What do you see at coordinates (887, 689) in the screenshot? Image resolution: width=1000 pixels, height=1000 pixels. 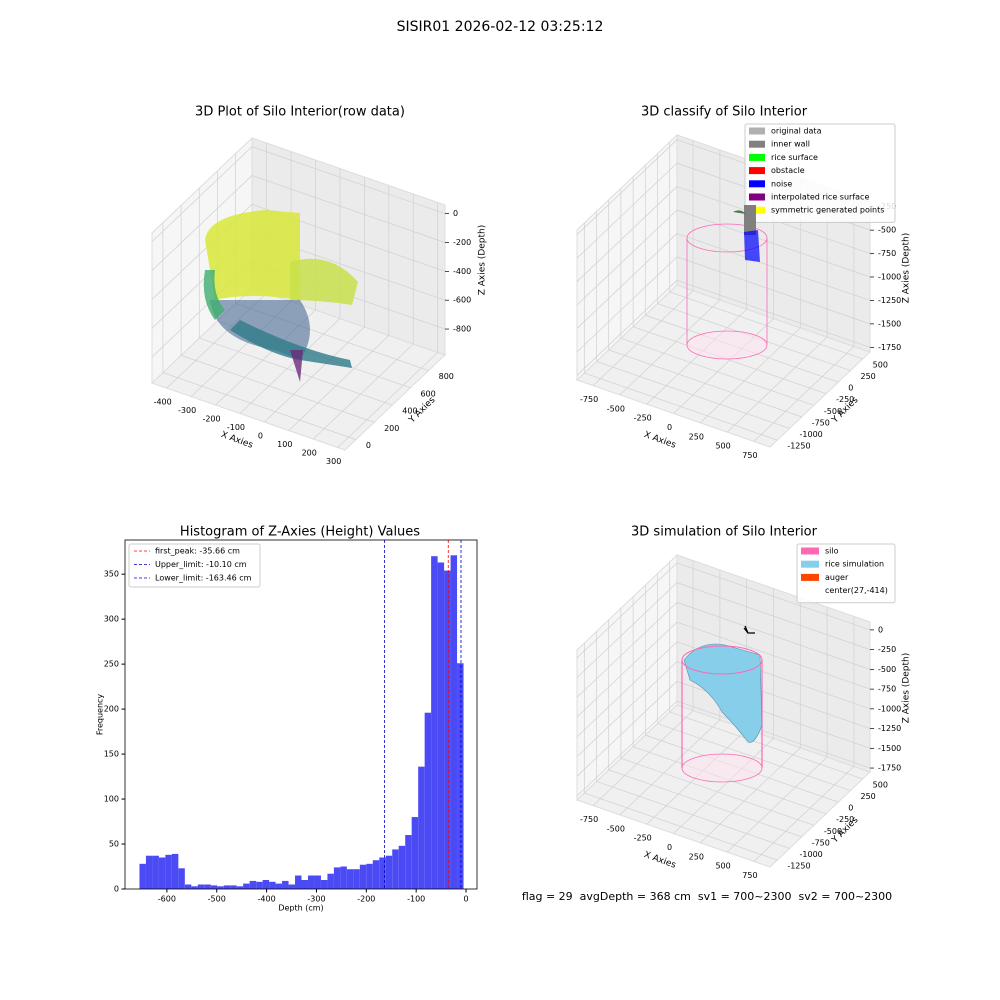 I see `z-tick-label: -750` at bounding box center [887, 689].